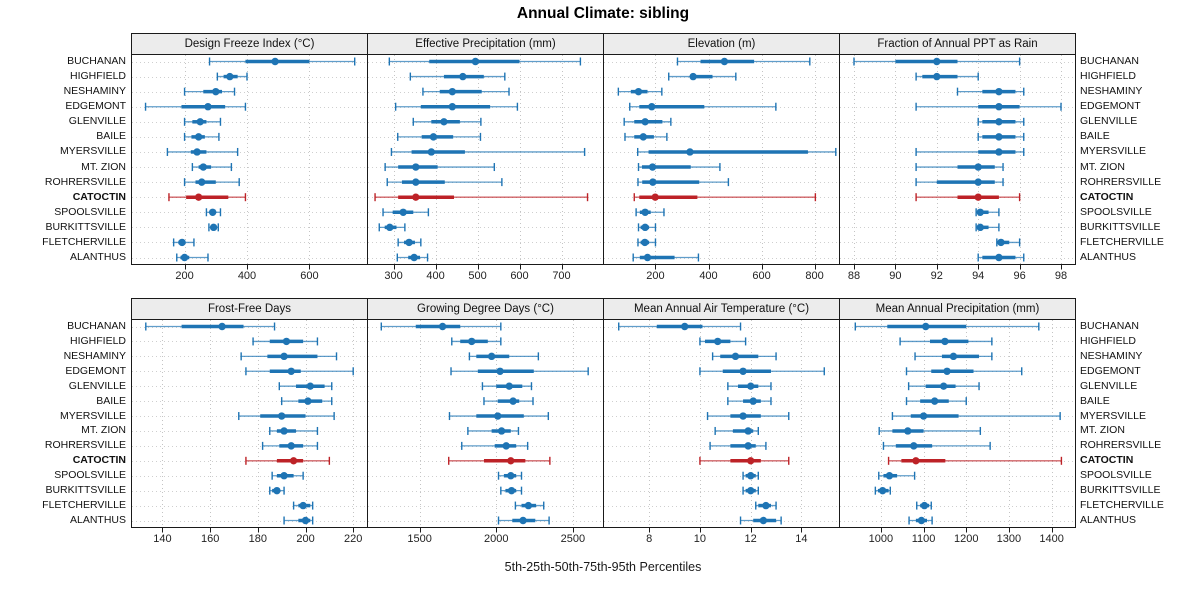 The image size is (1200, 600). I want to click on row-label-right-fletcherville: FLETCHERVILLE, so click(1122, 241).